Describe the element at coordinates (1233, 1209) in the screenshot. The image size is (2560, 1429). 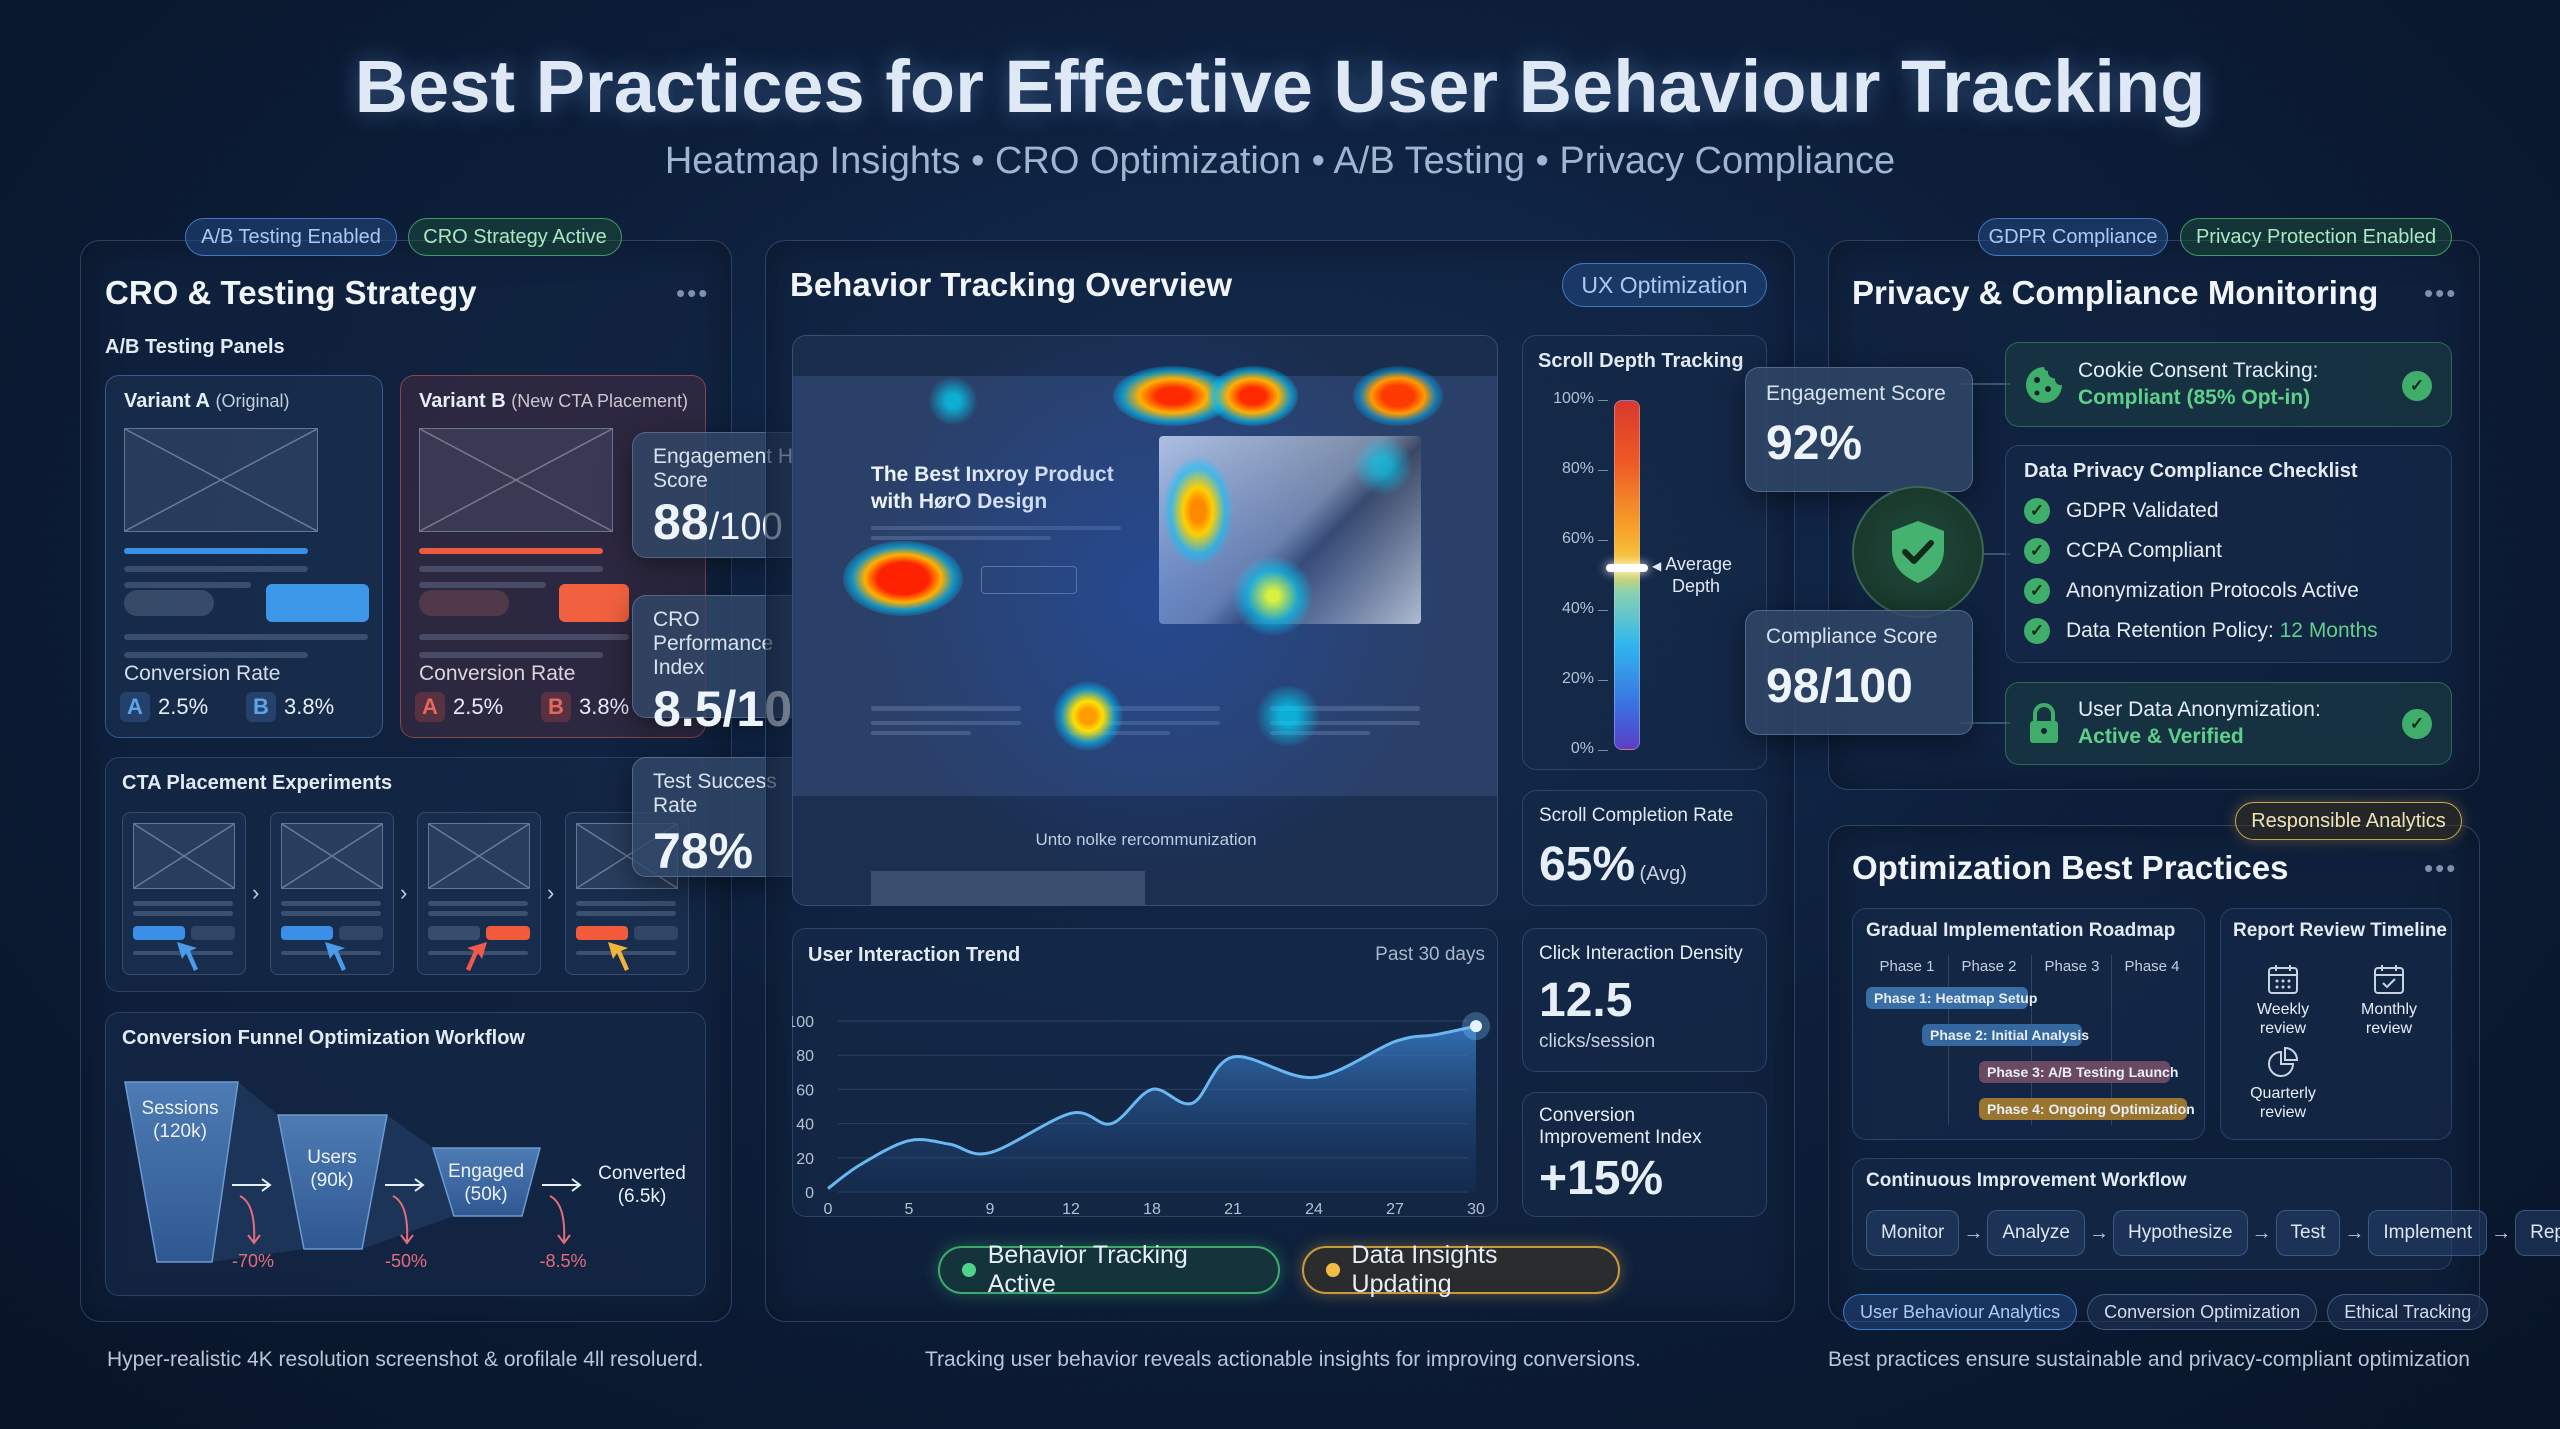
I see `x-tick-label: 21` at that location.